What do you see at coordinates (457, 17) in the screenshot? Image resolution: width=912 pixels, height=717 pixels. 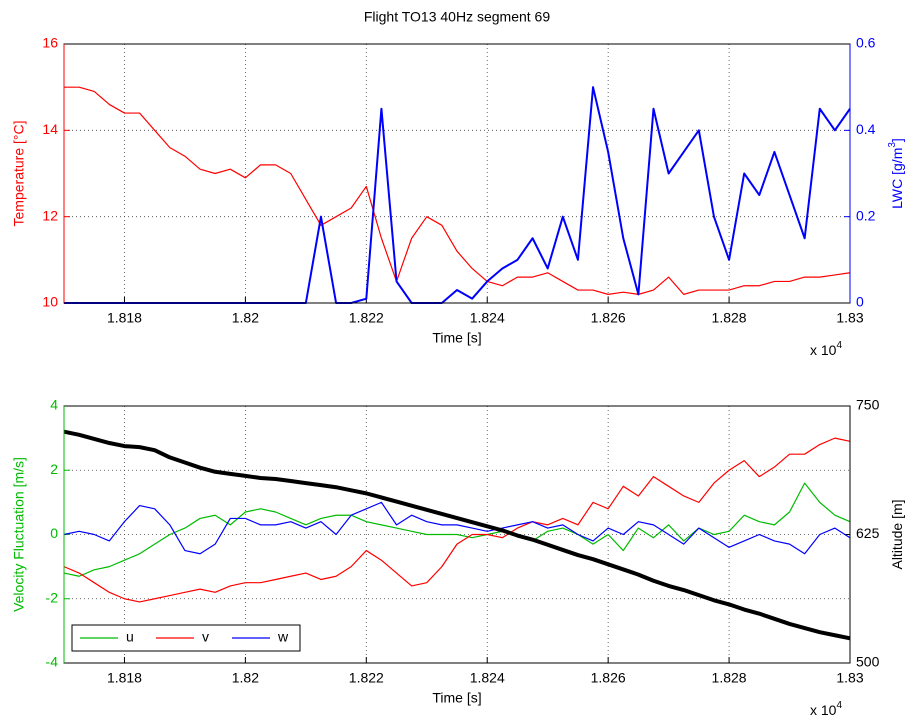 I see `chart-title: Flight TO13 40Hz segment 69` at bounding box center [457, 17].